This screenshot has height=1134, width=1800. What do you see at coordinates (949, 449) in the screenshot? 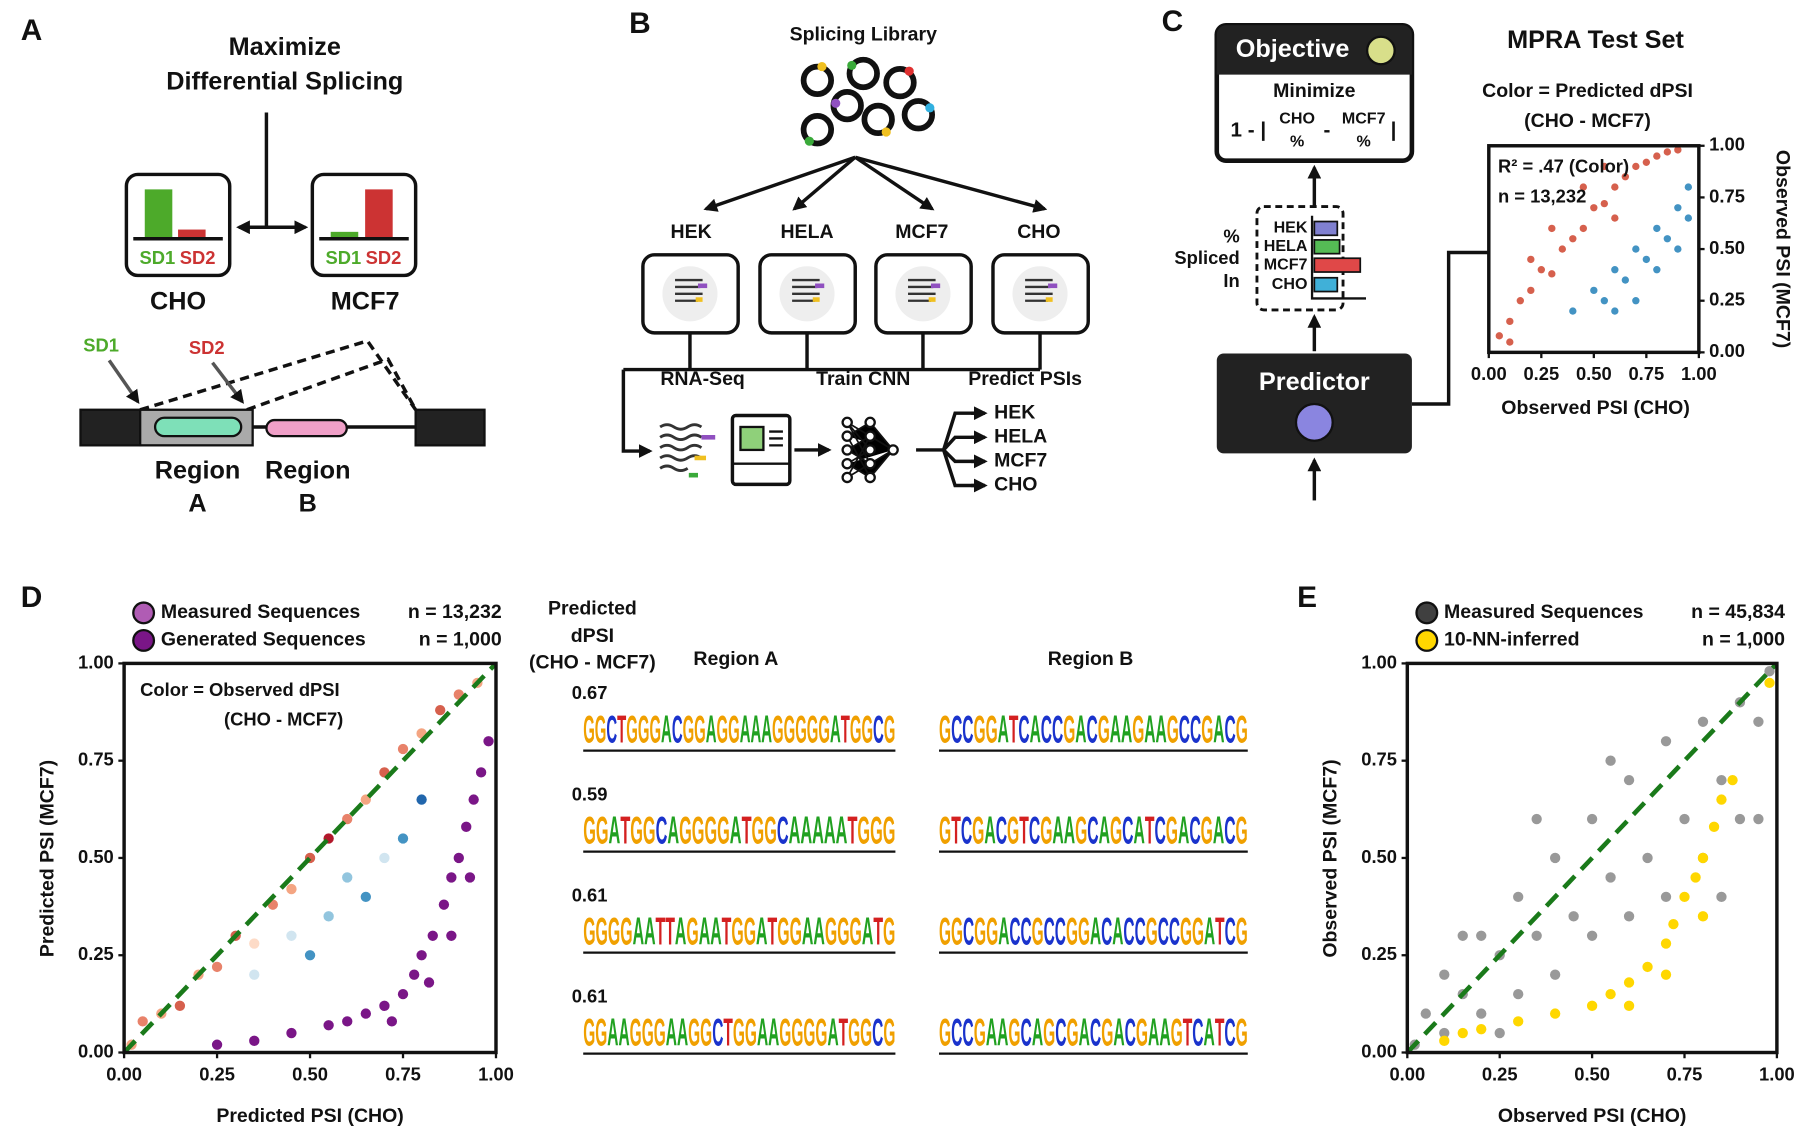
I see `fan` at bounding box center [949, 449].